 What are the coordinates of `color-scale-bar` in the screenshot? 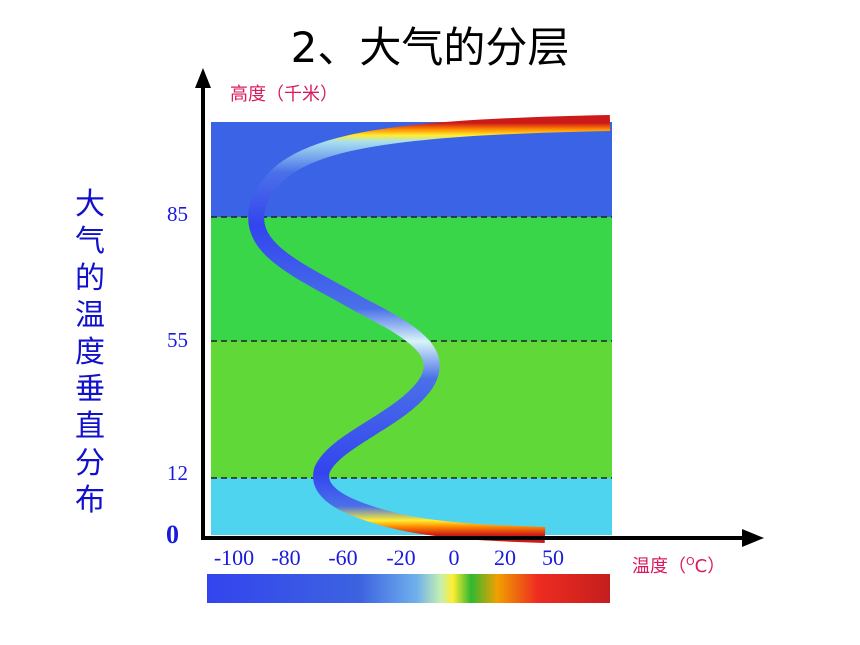 It's located at (408, 588).